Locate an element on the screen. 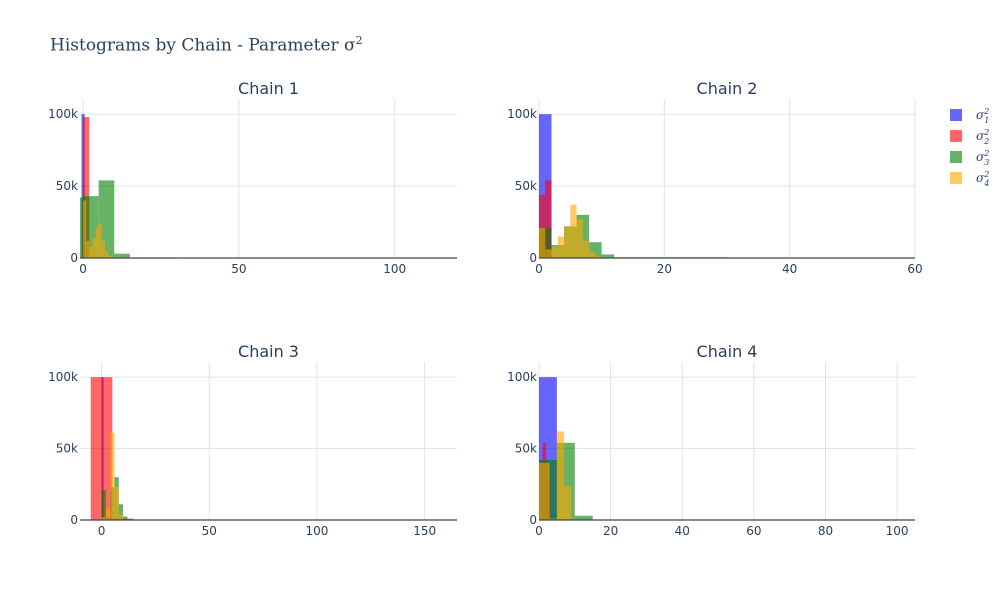  figure-title: Histograms by Chain - Parameter σ2 is located at coordinates (206, 45).